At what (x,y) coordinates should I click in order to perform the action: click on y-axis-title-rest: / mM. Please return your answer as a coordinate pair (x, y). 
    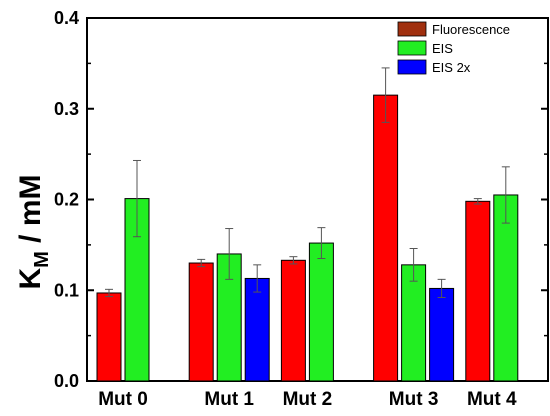
    Looking at the image, I should click on (30, 212).